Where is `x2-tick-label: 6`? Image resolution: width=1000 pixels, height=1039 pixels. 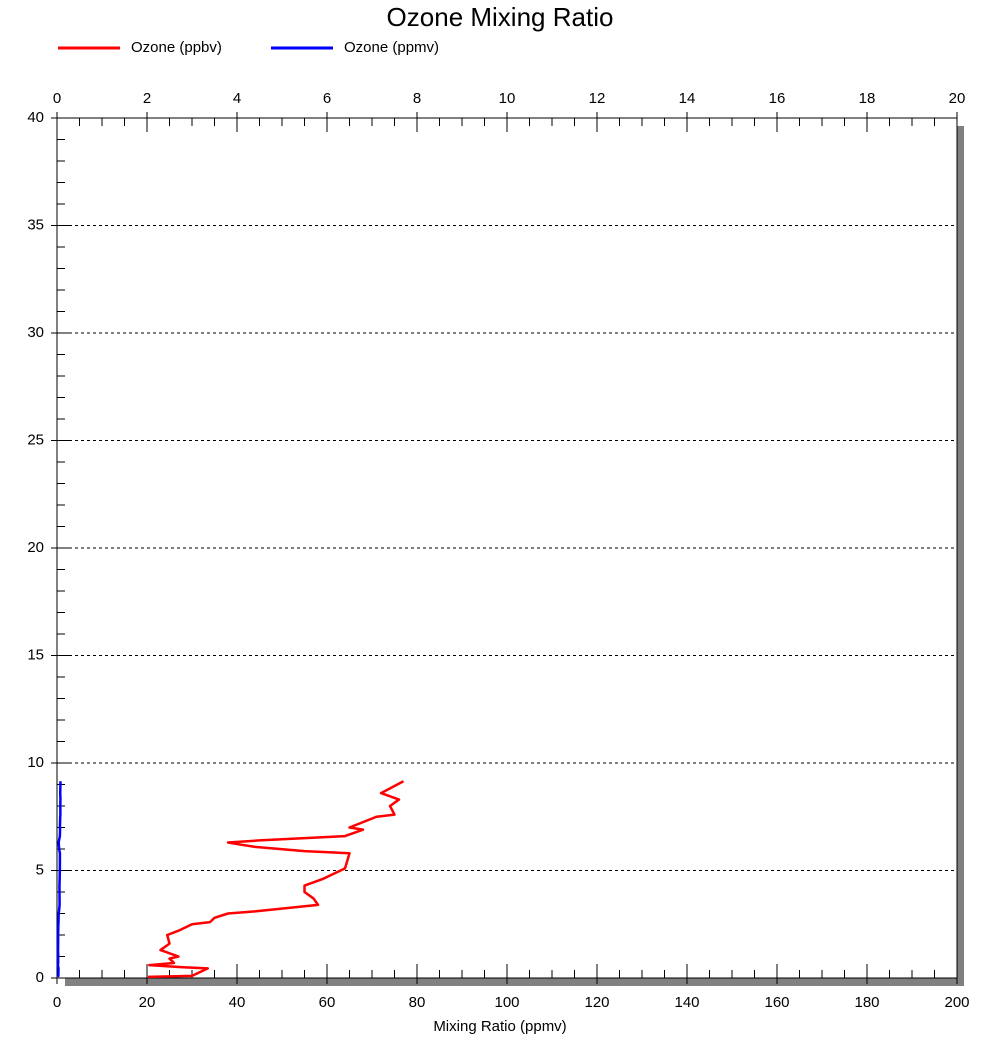 x2-tick-label: 6 is located at coordinates (327, 98).